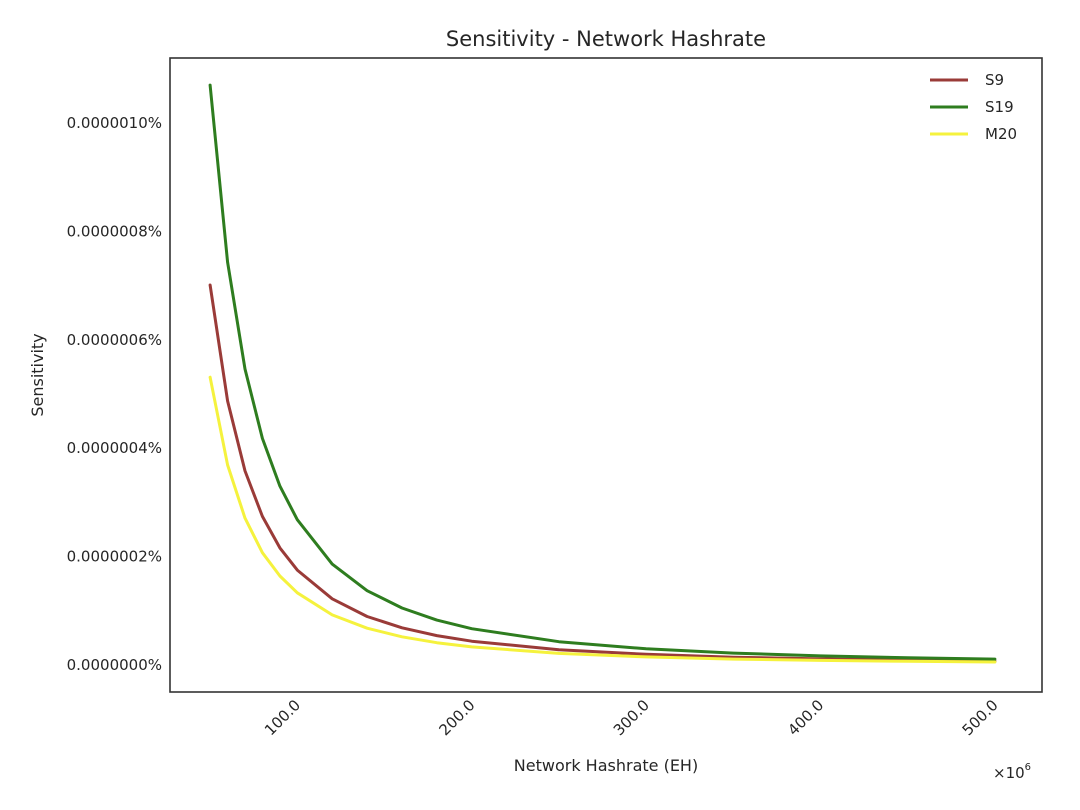 Image resolution: width=1080 pixels, height=810 pixels. What do you see at coordinates (282, 717) in the screenshot?
I see `x-tick-label: 100.0` at bounding box center [282, 717].